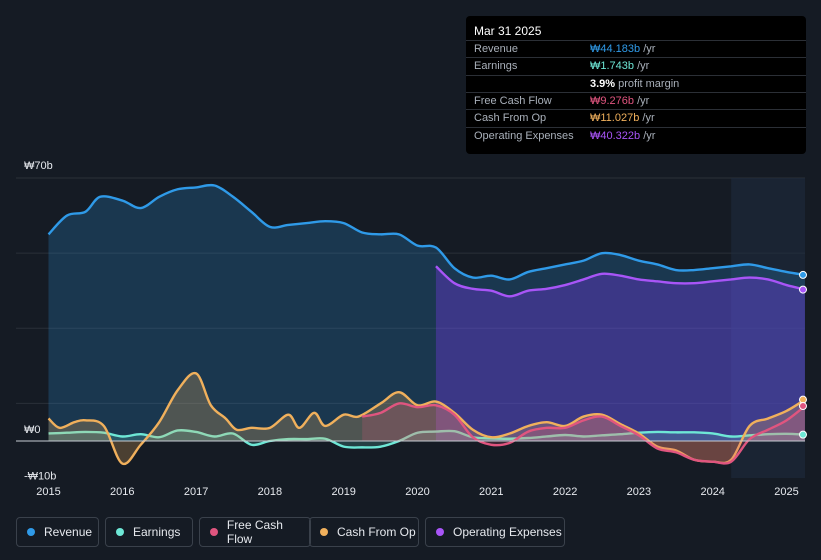 This screenshot has width=821, height=560. Describe the element at coordinates (623, 49) in the screenshot. I see `tooltip-row-value: ₩44.183b /yr` at that location.